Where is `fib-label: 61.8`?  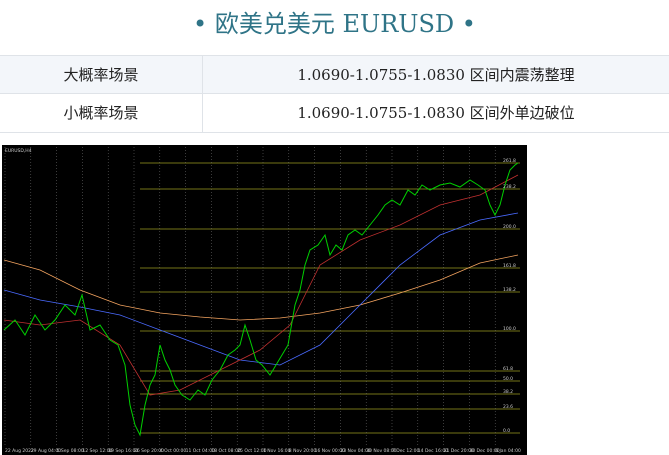 fib-label: 61.8 is located at coordinates (508, 369).